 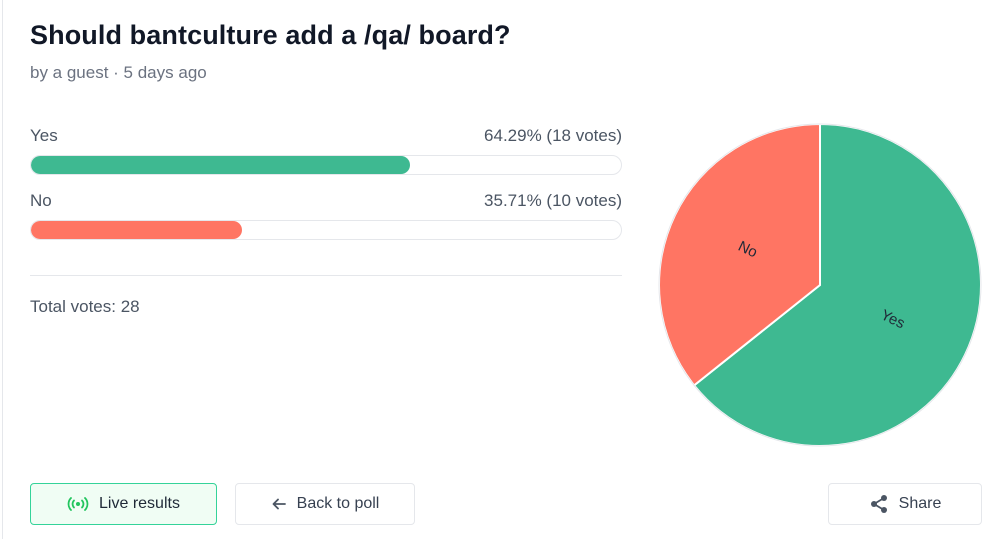 I want to click on pie-label-no: No, so click(x=747, y=250).